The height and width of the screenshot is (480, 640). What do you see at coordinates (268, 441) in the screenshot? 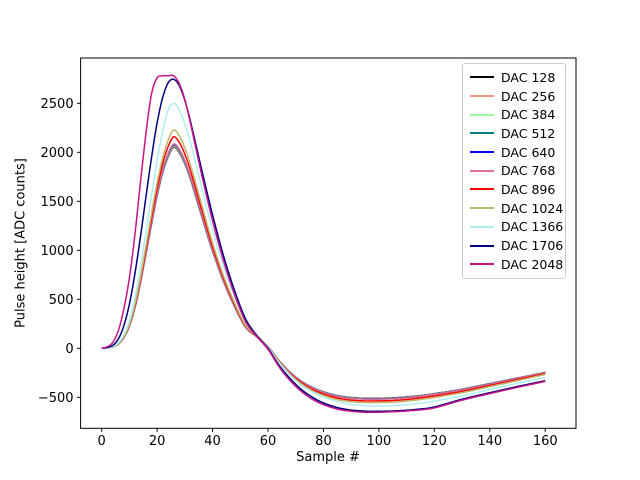
I see `x-tick-label-60: 60` at bounding box center [268, 441].